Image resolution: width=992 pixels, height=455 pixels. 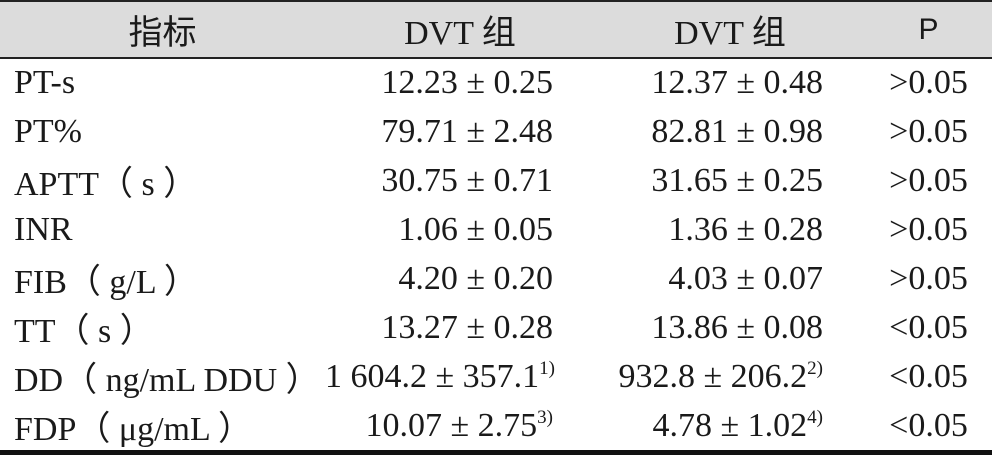 I want to click on group-2-cell: 1.36 ± 0.28, so click(x=730, y=229).